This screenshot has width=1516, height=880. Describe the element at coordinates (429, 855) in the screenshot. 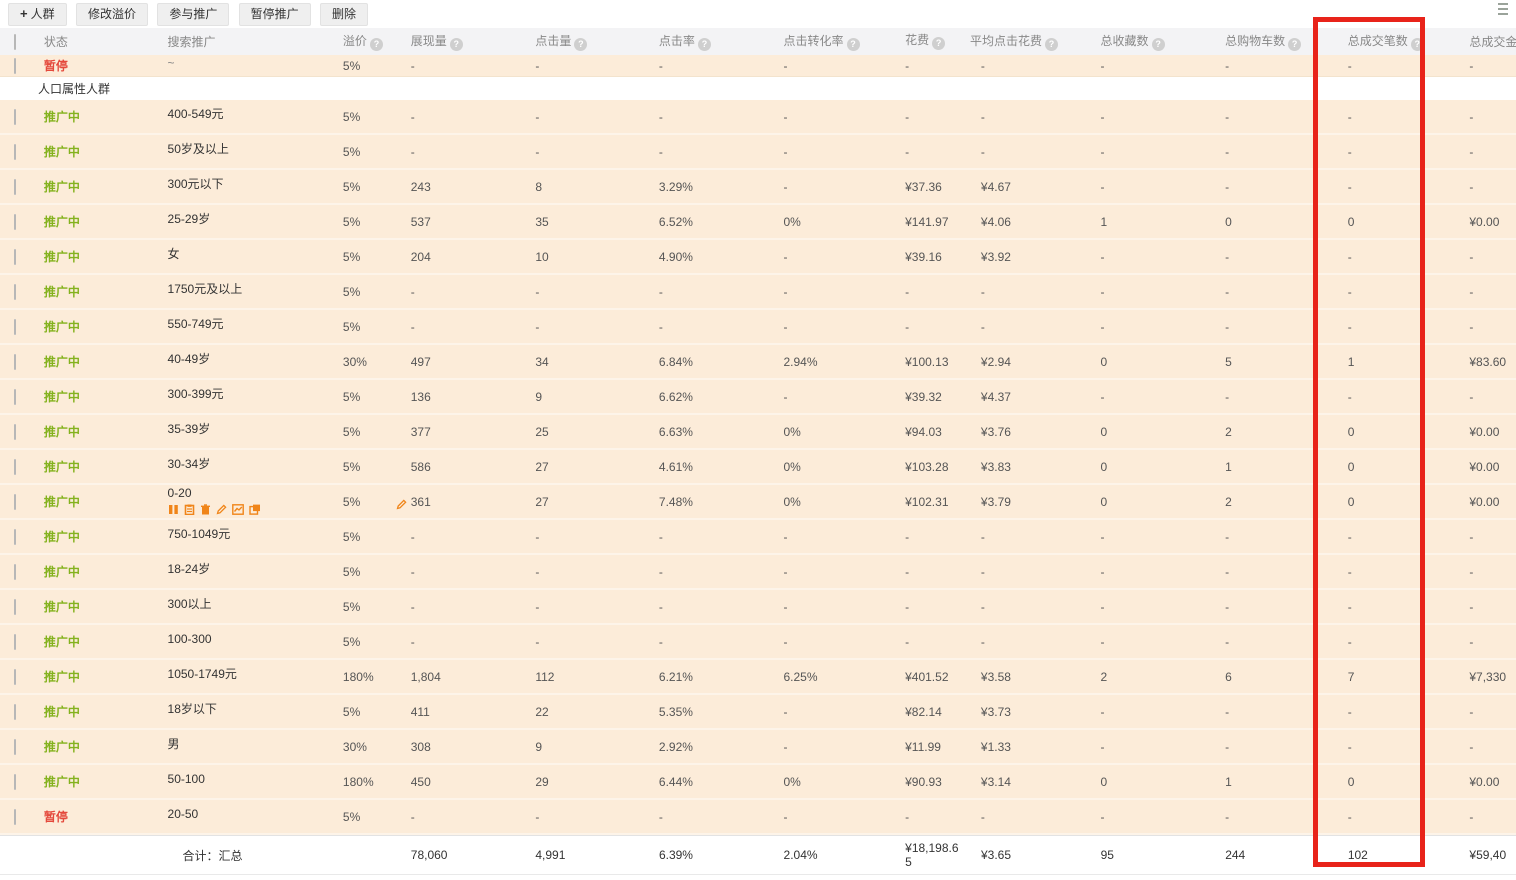

I see `total-impressions: 78,060` at that location.